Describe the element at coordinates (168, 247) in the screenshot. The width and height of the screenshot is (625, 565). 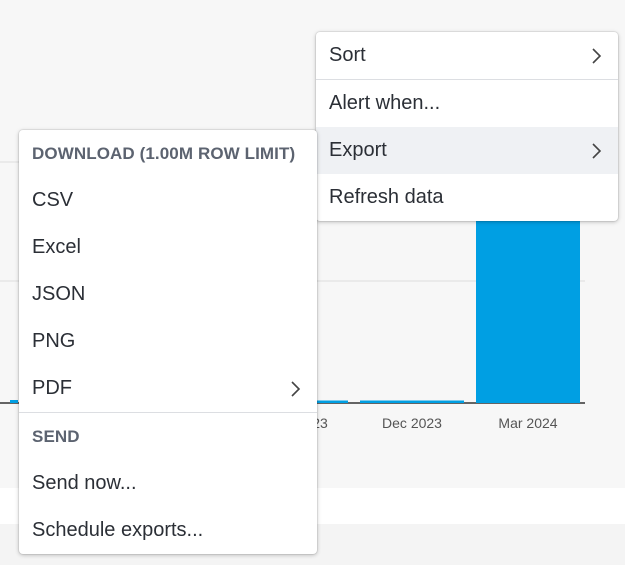
I see `menu-item-excel: Excel` at that location.